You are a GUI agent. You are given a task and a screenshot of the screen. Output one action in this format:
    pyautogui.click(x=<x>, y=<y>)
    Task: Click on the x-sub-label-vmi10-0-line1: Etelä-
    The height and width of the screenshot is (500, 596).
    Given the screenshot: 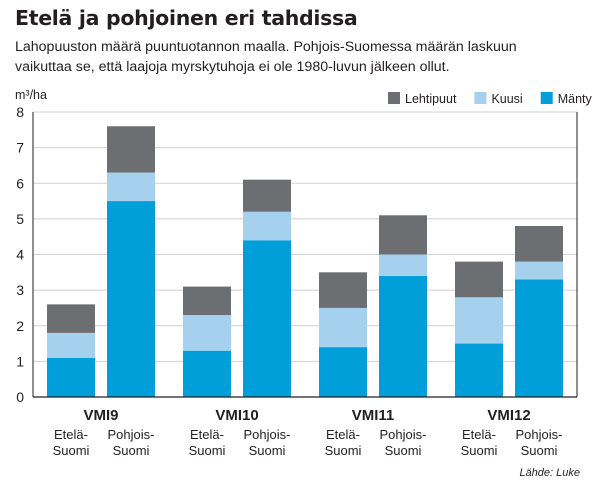 What is the action you would take?
    pyautogui.click(x=207, y=434)
    